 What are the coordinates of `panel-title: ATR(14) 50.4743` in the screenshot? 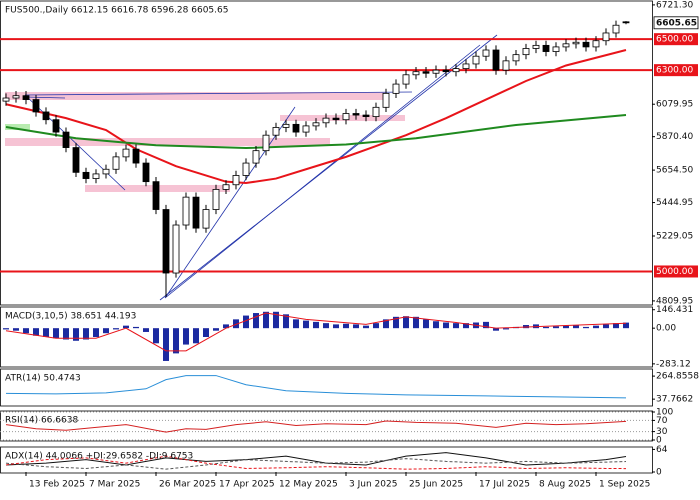 It's located at (43, 379).